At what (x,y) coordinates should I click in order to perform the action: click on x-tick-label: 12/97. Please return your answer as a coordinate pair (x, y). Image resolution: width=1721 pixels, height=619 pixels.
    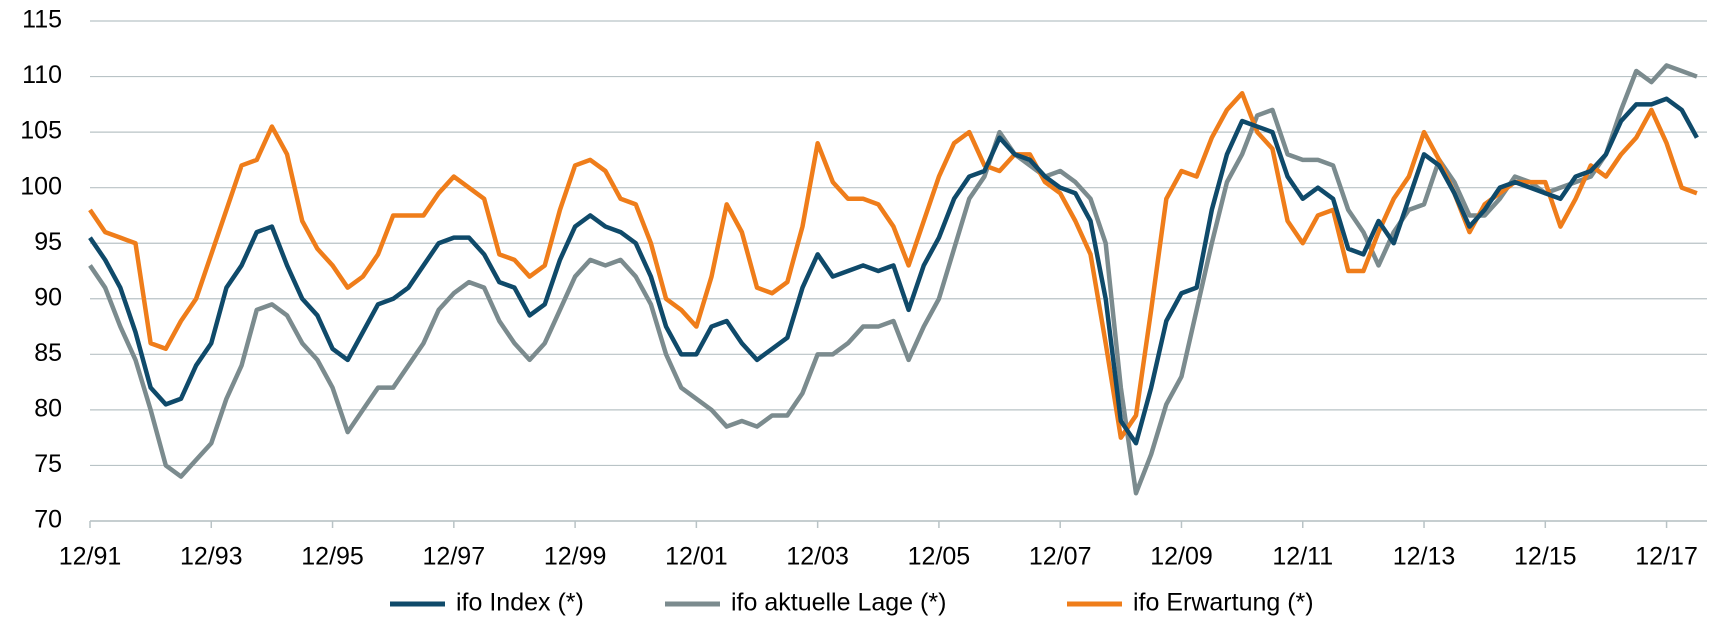
    Looking at the image, I should click on (454, 557).